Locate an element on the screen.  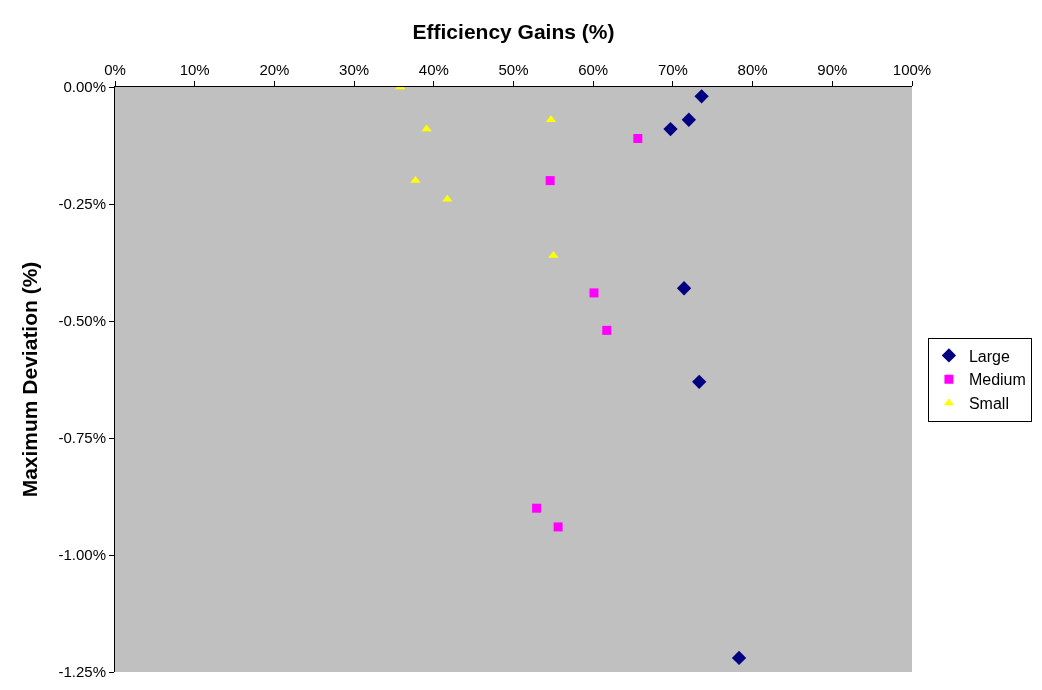
x-tick-label: 20% is located at coordinates (274, 69).